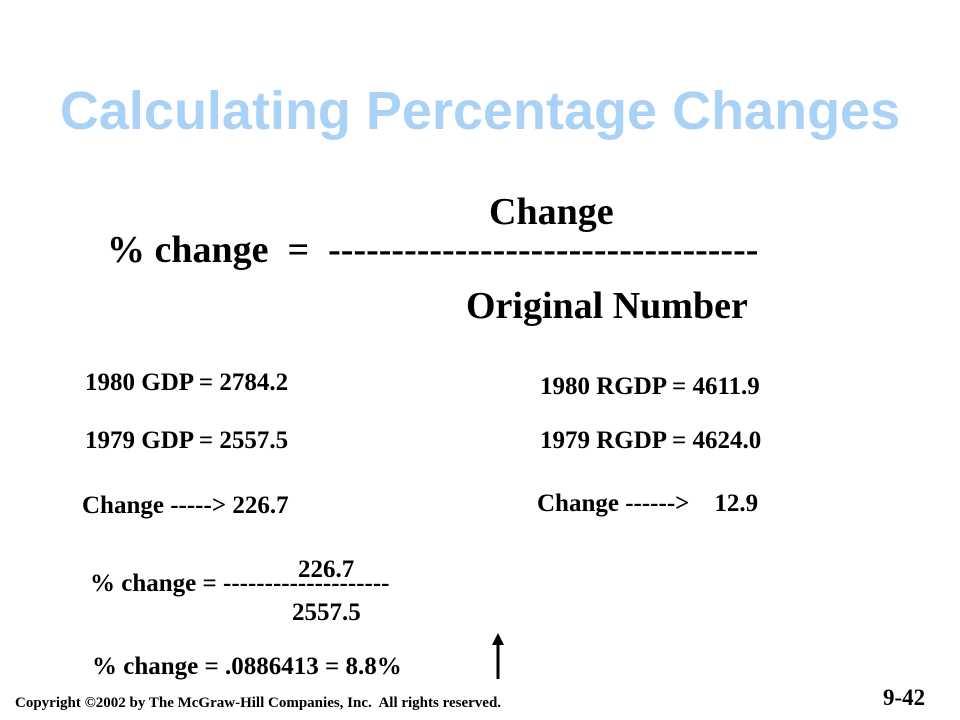 Image resolution: width=960 pixels, height=720 pixels. What do you see at coordinates (187, 440) in the screenshot?
I see `gdp-1979: 1979 GDP = 2557.5` at bounding box center [187, 440].